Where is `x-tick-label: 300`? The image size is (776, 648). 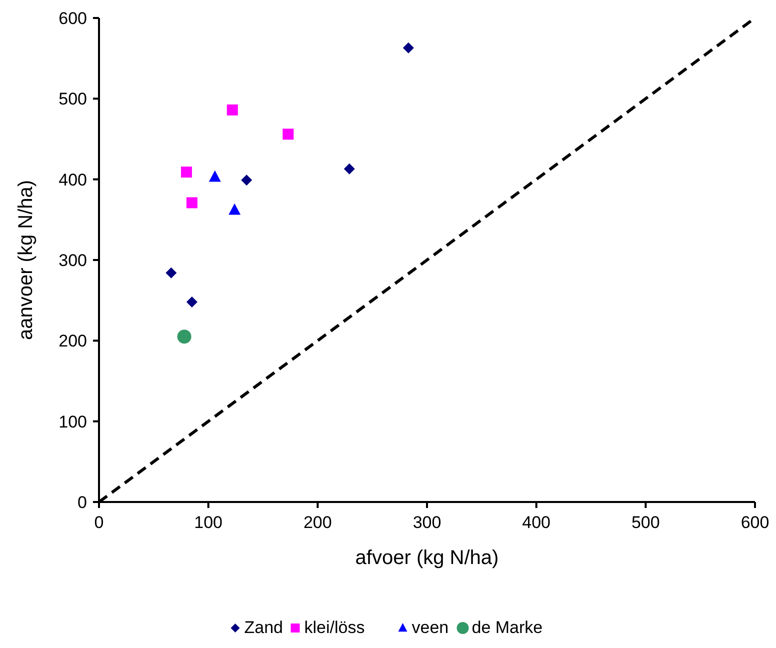 x-tick-label: 300 is located at coordinates (427, 522).